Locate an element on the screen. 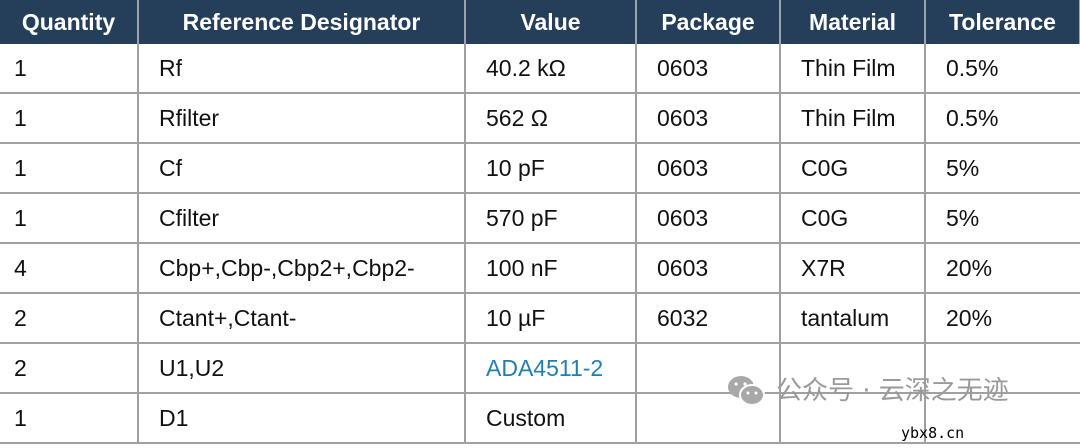  table-row: 1 D1 Custom is located at coordinates (540, 418).